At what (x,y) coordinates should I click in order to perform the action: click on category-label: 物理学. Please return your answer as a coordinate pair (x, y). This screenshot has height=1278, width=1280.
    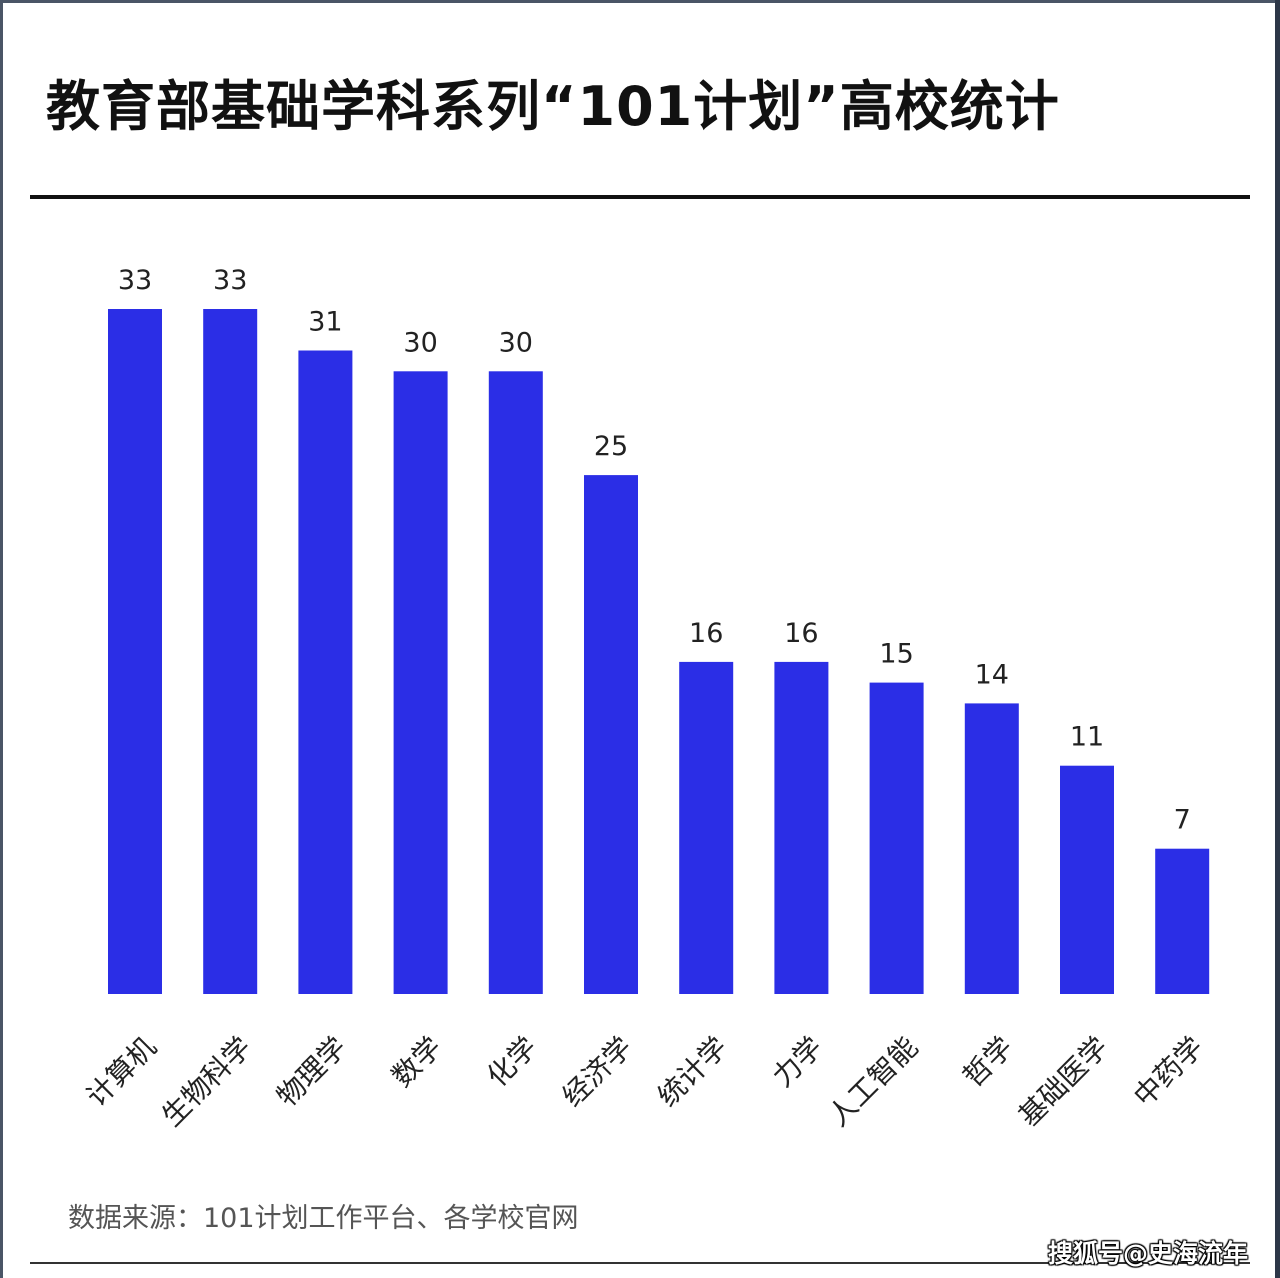
    Looking at the image, I should click on (311, 1071).